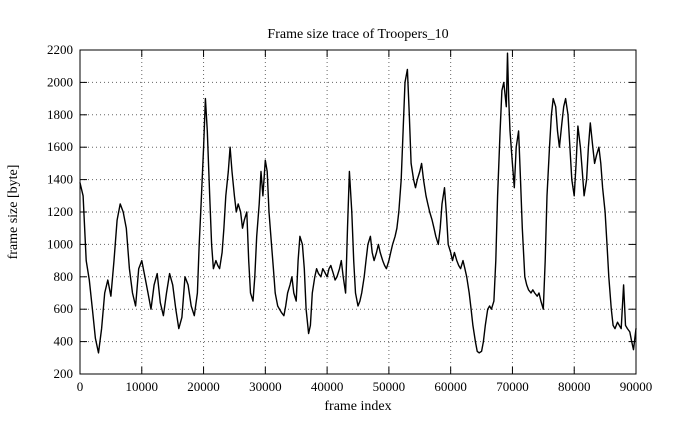 Image resolution: width=695 pixels, height=426 pixels. Describe the element at coordinates (64, 341) in the screenshot. I see `y-tick-label: 400` at that location.